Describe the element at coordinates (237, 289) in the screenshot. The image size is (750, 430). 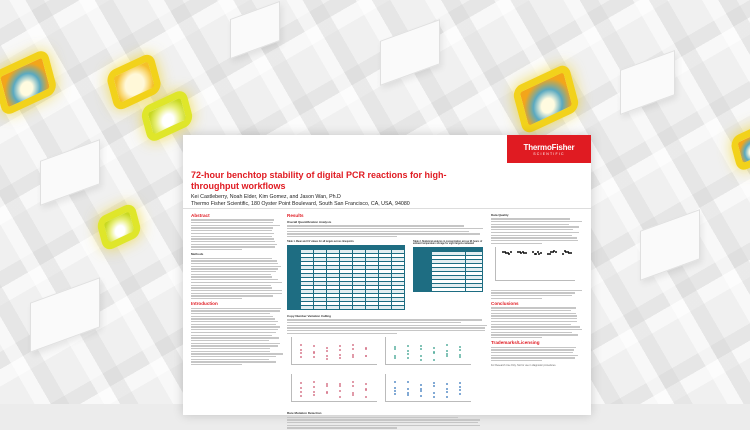
I see `left-column: Abstract Methods Introduction` at that location.